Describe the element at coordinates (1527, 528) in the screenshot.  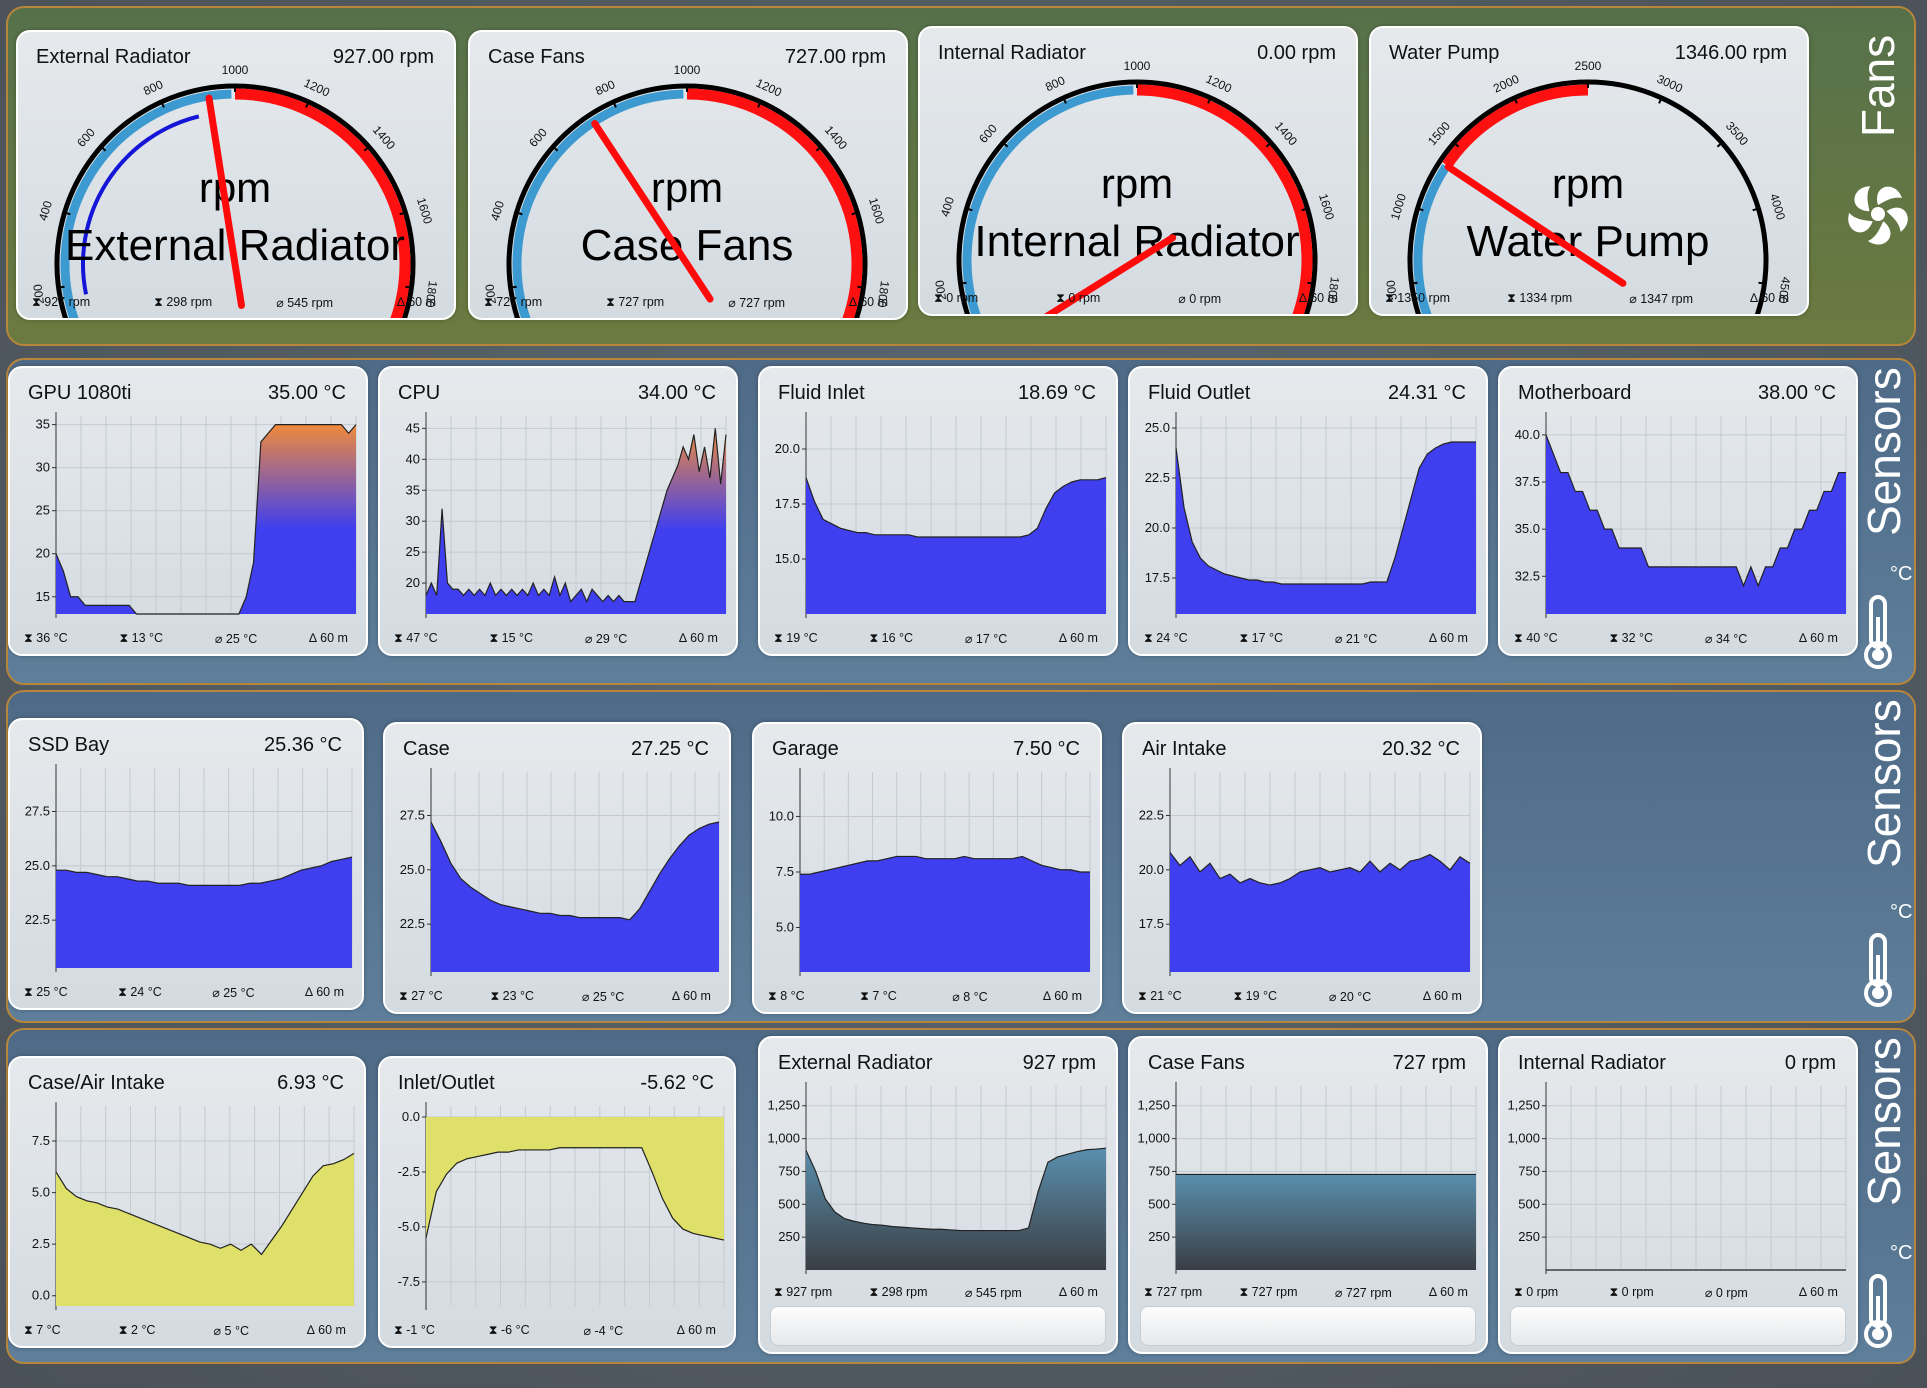
I see `y-tick-label: 35.0` at that location.